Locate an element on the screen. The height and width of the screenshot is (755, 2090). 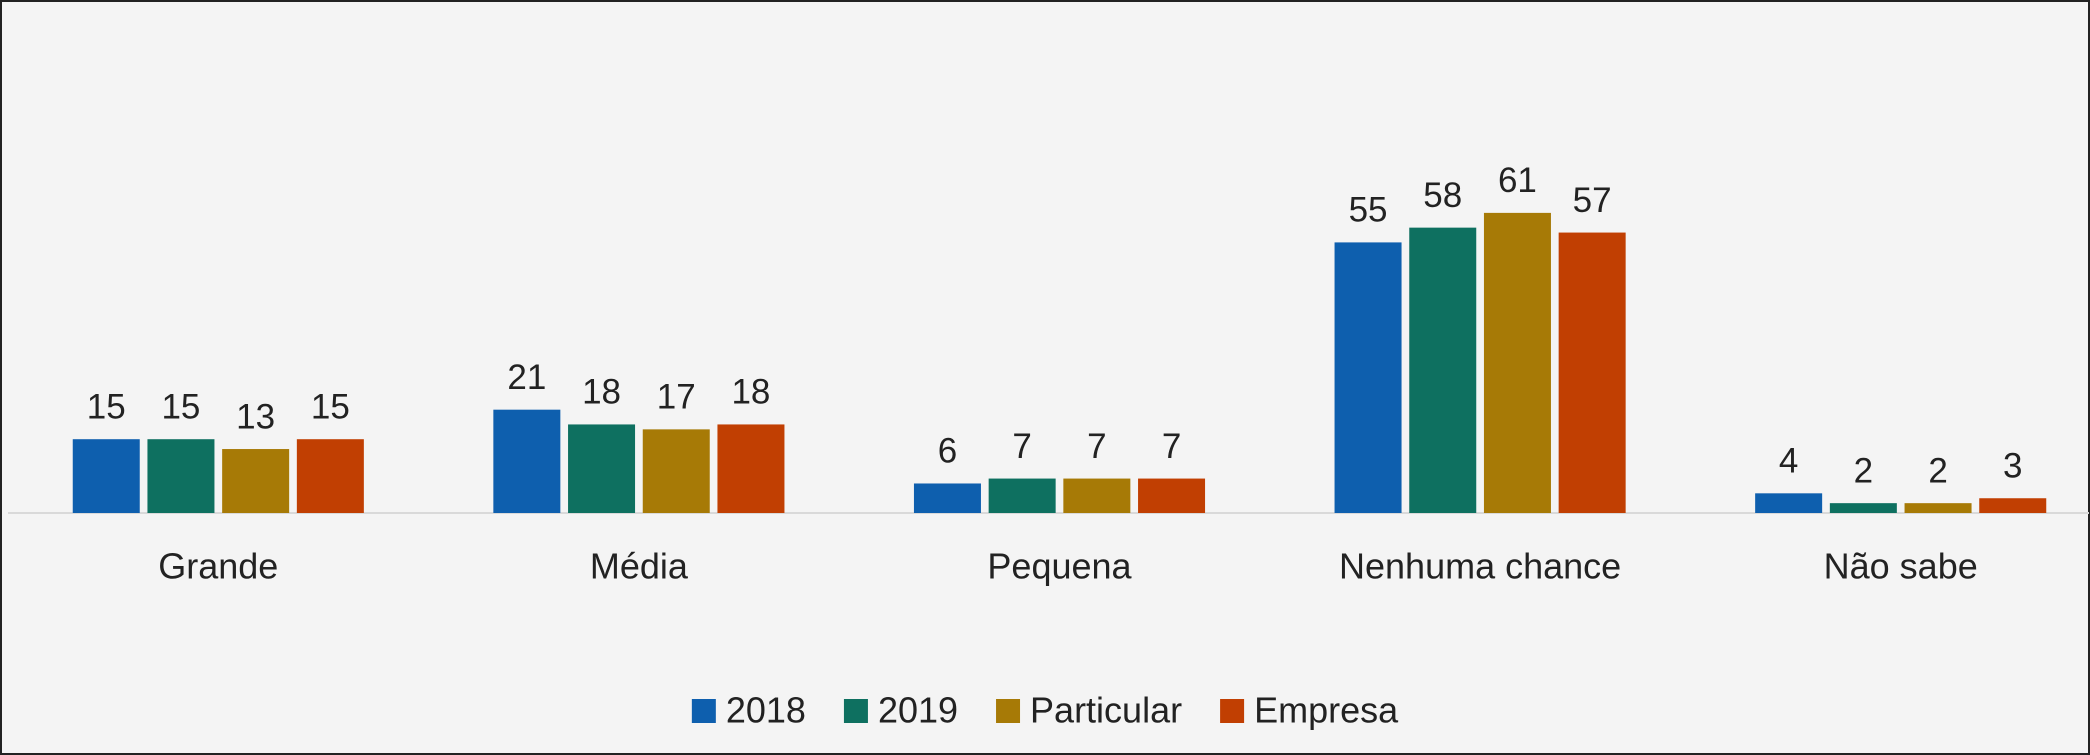
value-label: 55 is located at coordinates (1368, 210).